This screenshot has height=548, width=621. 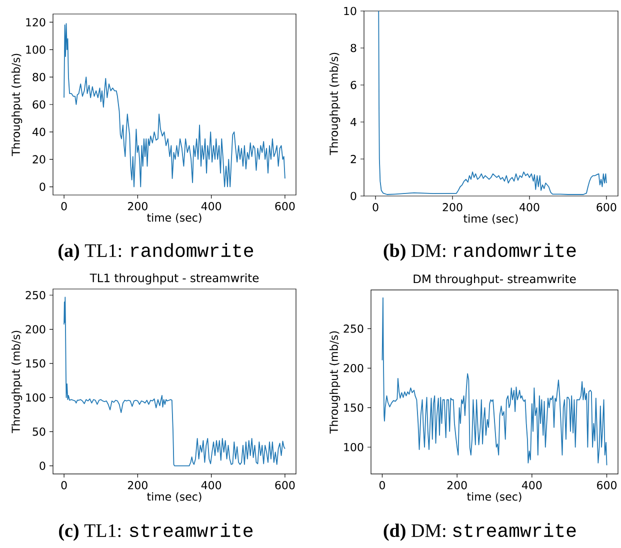 I want to click on text: (b) DM:, so click(x=415, y=252).